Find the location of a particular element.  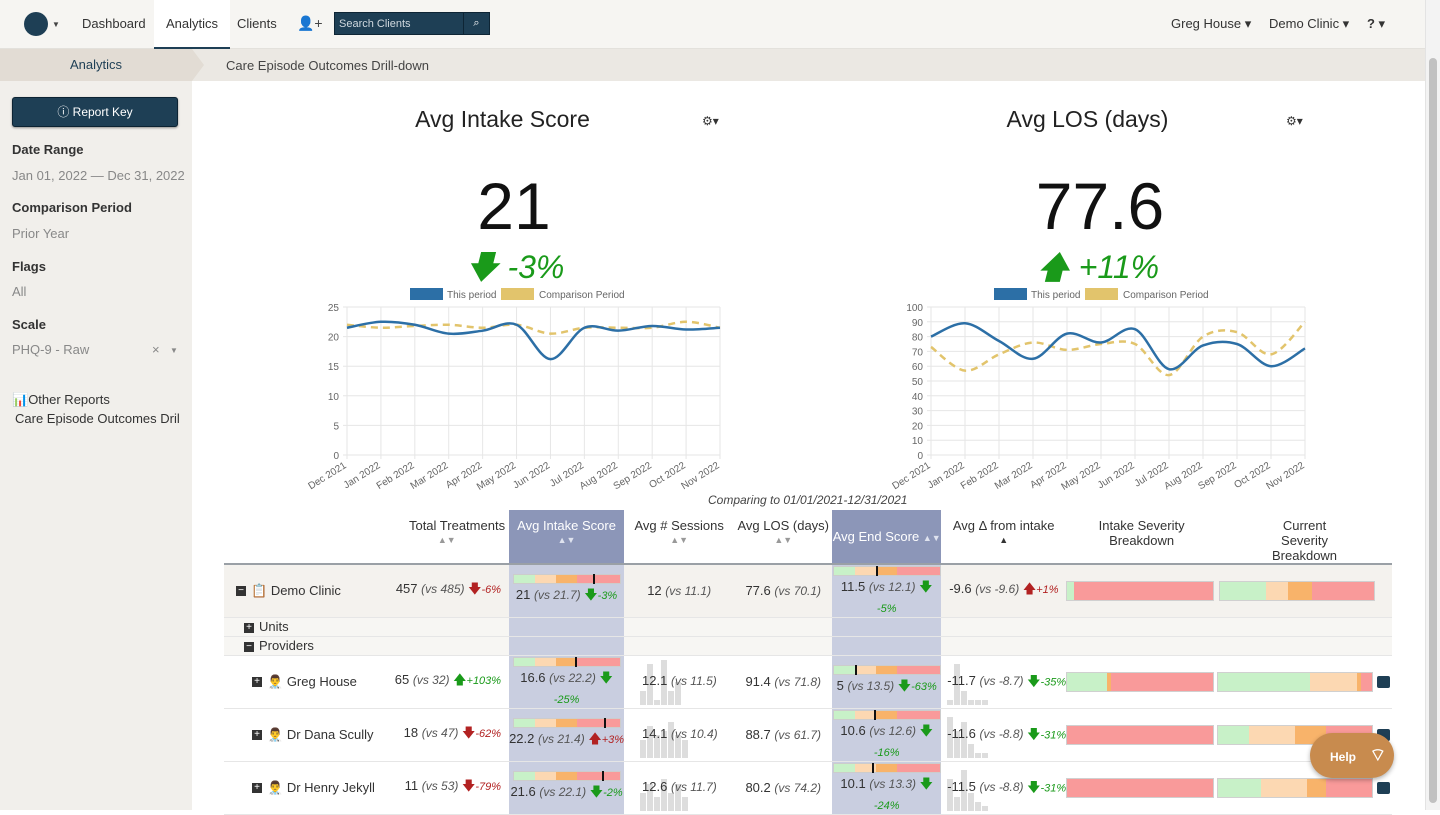

clinic-treatments: 457 (vs 485) 🡇-6% is located at coordinates (448, 590).